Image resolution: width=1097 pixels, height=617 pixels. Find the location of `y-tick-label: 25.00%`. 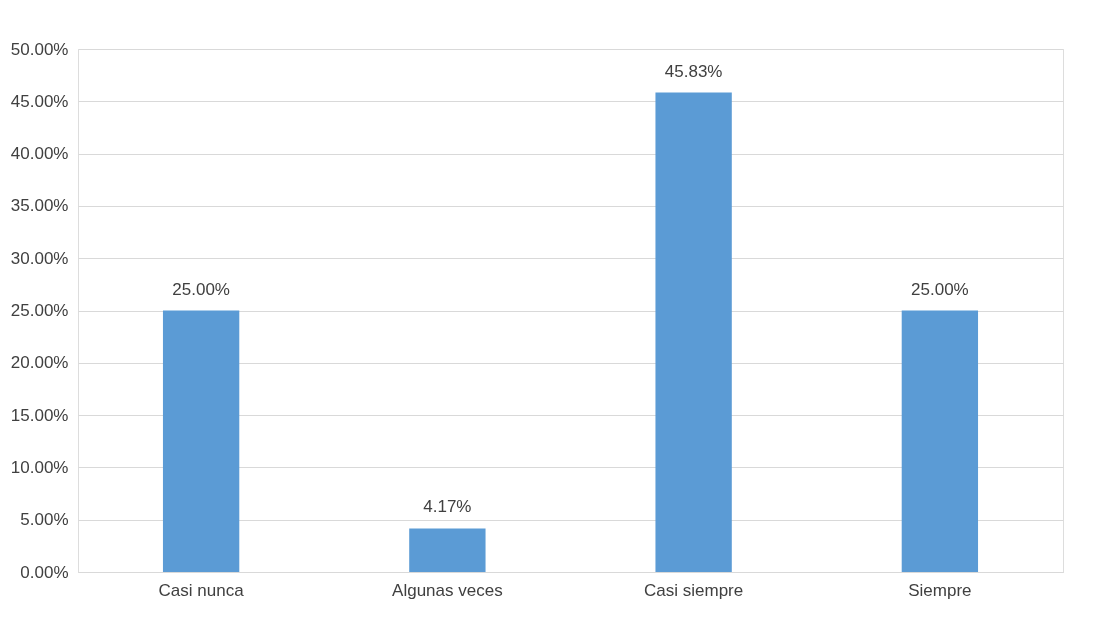

y-tick-label: 25.00% is located at coordinates (39, 310).